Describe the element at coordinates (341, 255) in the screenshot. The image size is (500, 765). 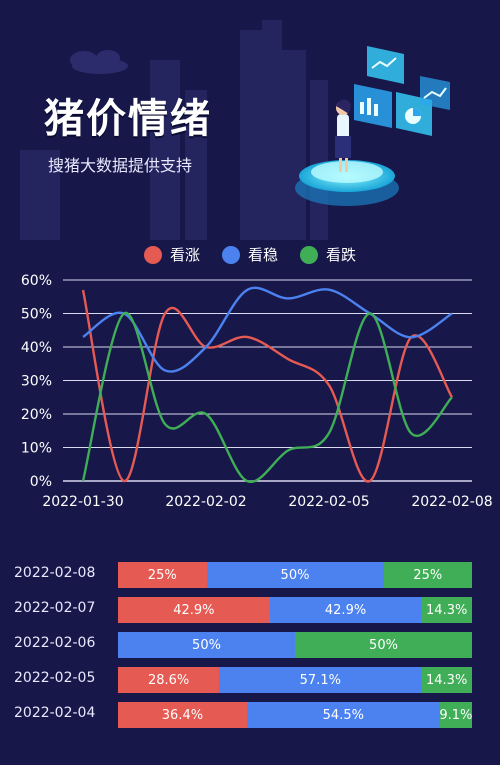
I see `legend-label-down: 看跌` at that location.